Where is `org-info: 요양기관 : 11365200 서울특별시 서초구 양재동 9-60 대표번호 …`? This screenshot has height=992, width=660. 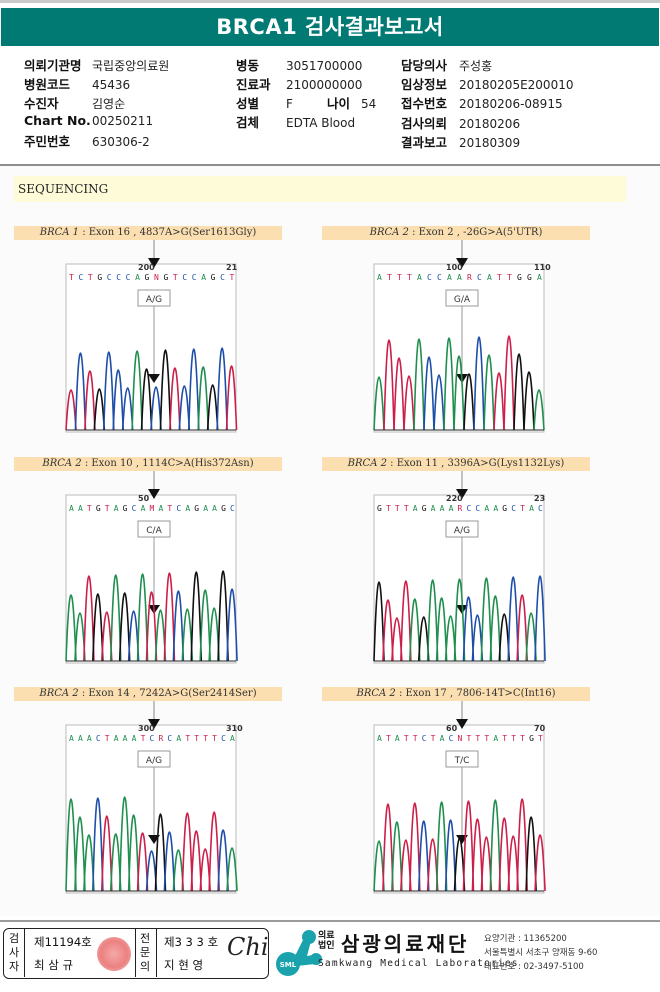
org-info: 요양기관 : 11365200 서울특별시 서초구 양재동 9-60 대표번호 … is located at coordinates (540, 953).